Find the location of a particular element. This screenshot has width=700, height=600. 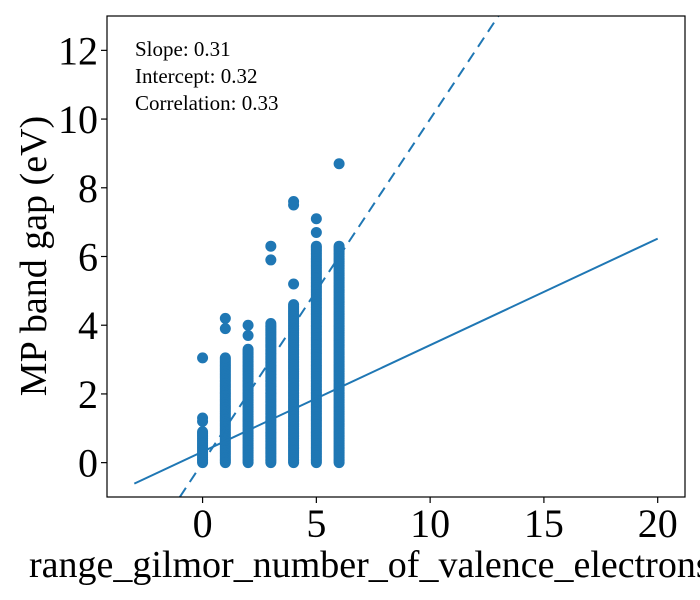

x-tick-label: 20 is located at coordinates (658, 523).